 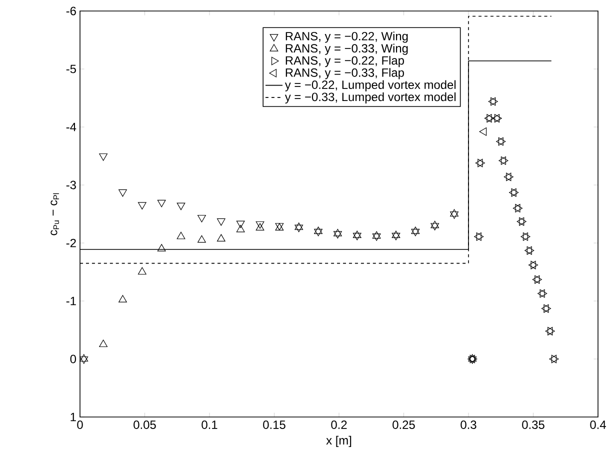 I want to click on legend-label: RANS, y = −0.22, Wing, so click(x=347, y=37).